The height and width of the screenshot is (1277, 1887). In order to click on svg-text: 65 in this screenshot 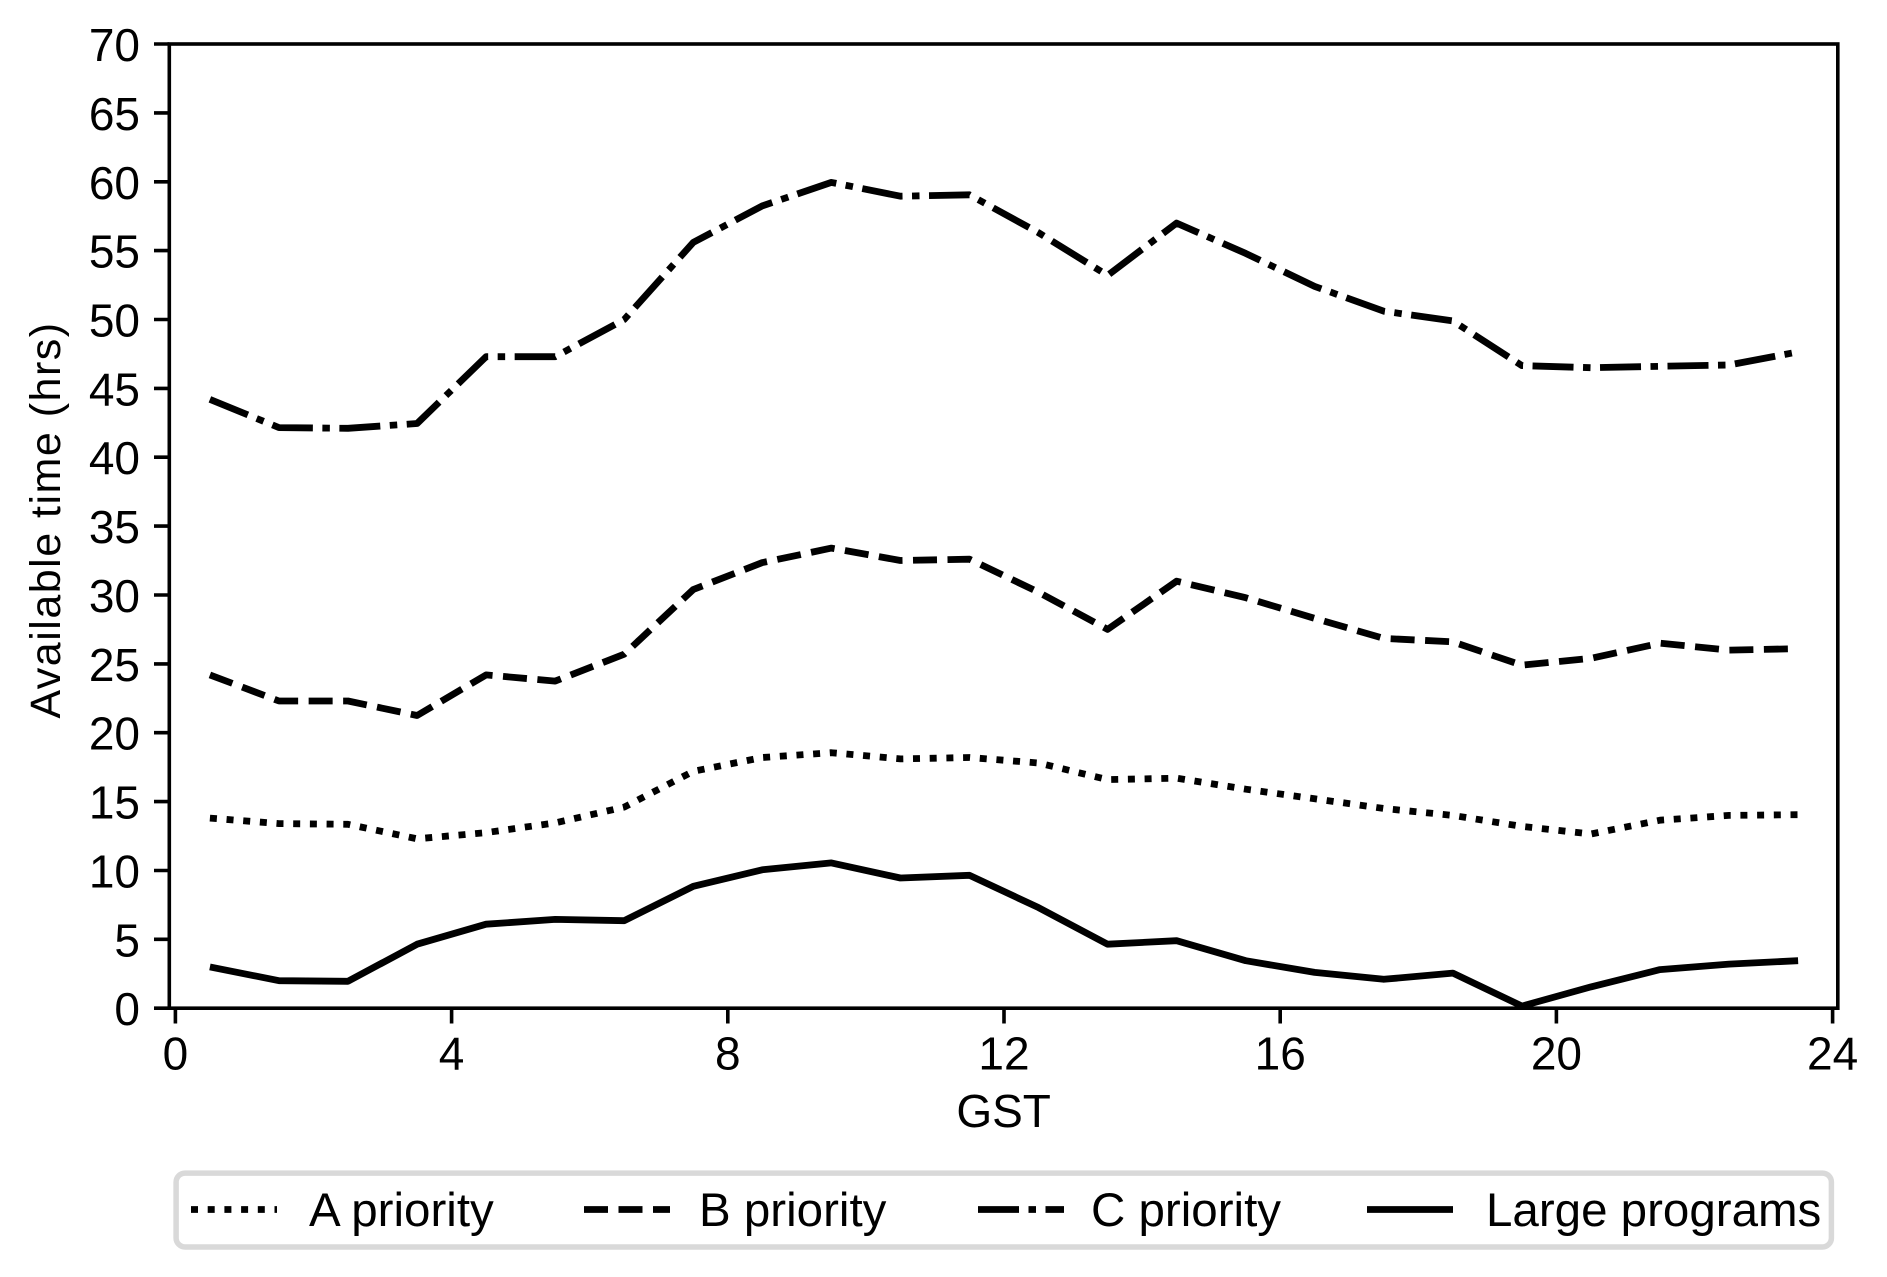, I will do `click(114, 114)`.